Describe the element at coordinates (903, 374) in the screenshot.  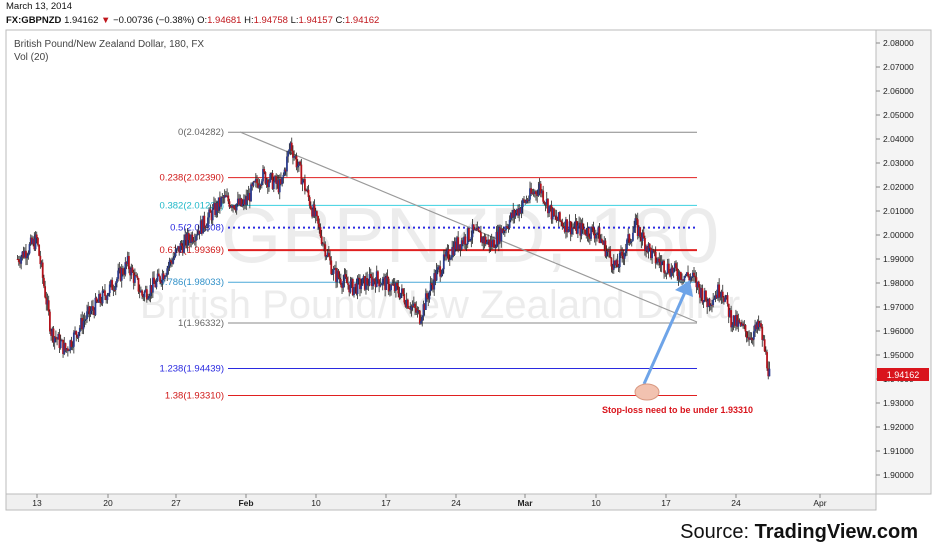
I see `current-price-tag: 1.94162` at that location.